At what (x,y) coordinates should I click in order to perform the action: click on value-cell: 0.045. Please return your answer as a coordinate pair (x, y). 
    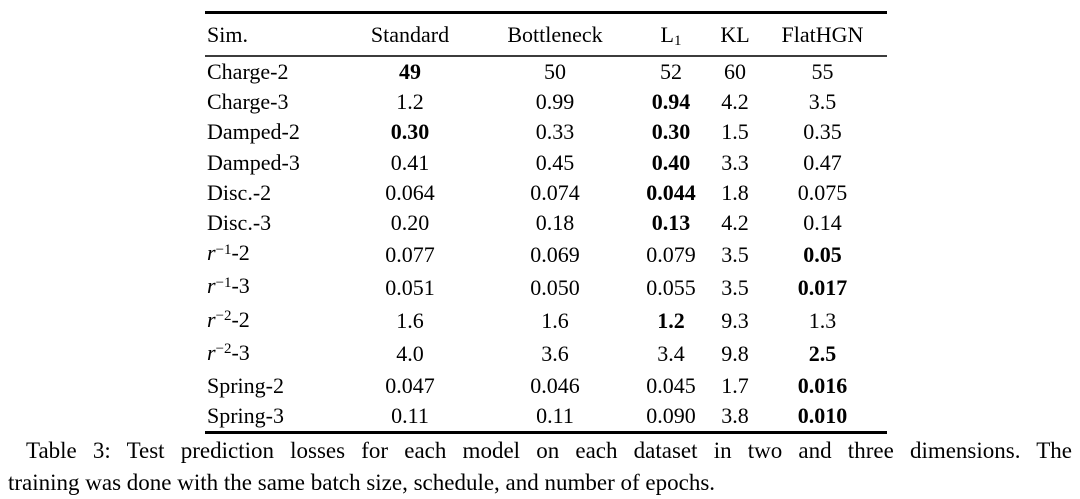
    Looking at the image, I should click on (671, 386).